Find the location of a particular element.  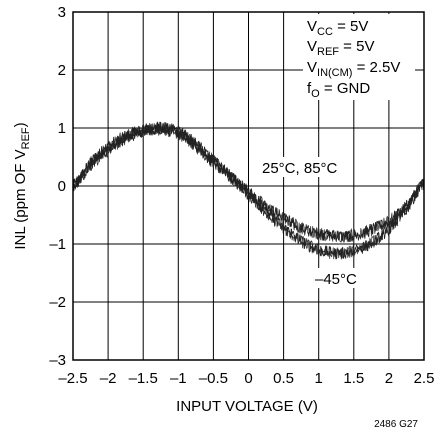

condition-vcc-rest: = 5V is located at coordinates (350, 26).